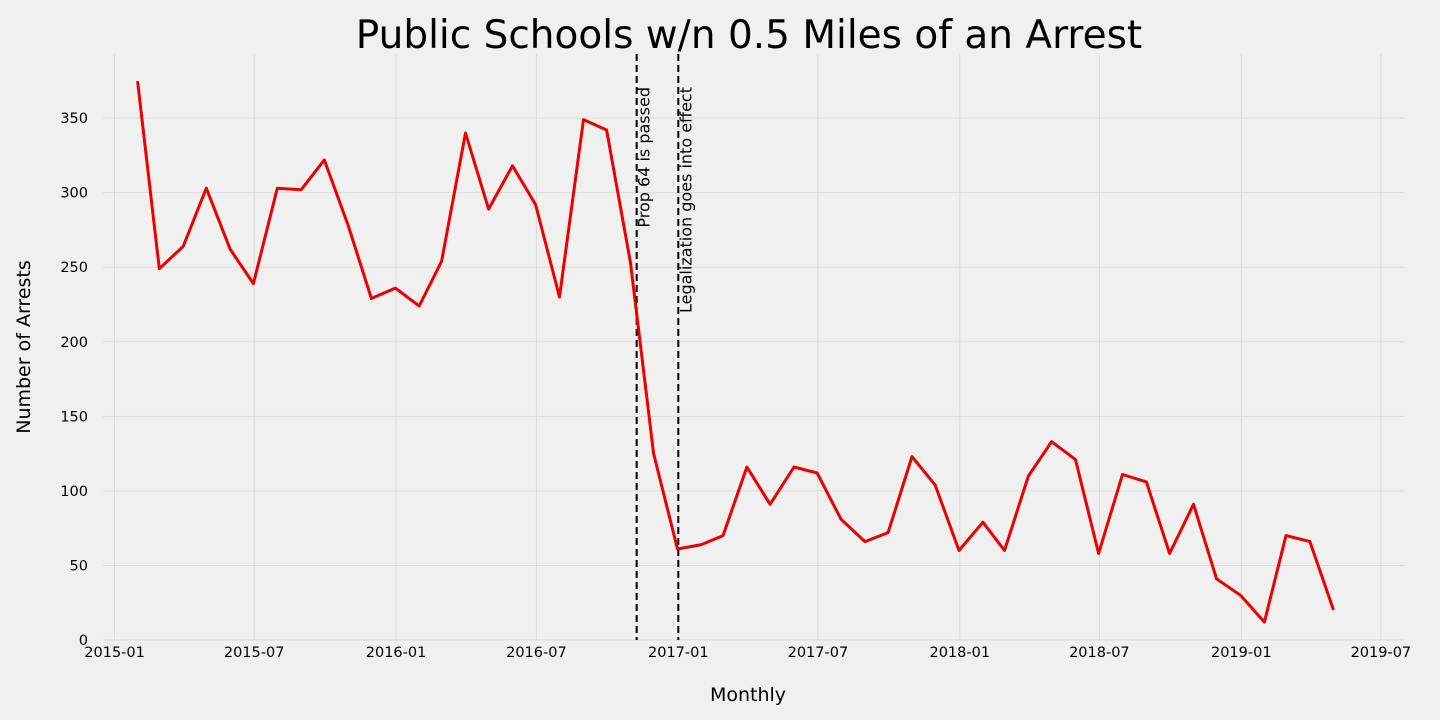 This screenshot has width=1440, height=720. What do you see at coordinates (685, 200) in the screenshot?
I see `event-annotation-label: Legalization goes into effect` at bounding box center [685, 200].